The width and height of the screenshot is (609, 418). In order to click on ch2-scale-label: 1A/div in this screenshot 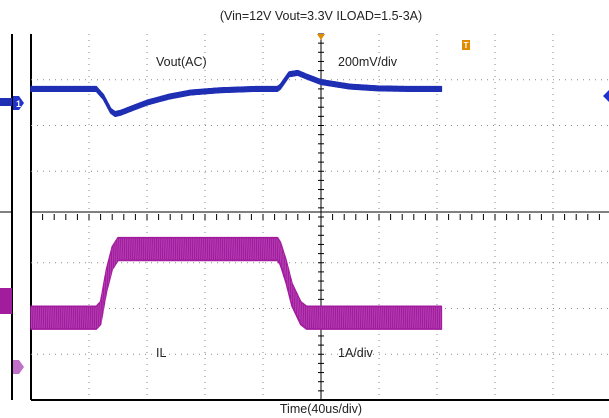, I will do `click(355, 353)`.